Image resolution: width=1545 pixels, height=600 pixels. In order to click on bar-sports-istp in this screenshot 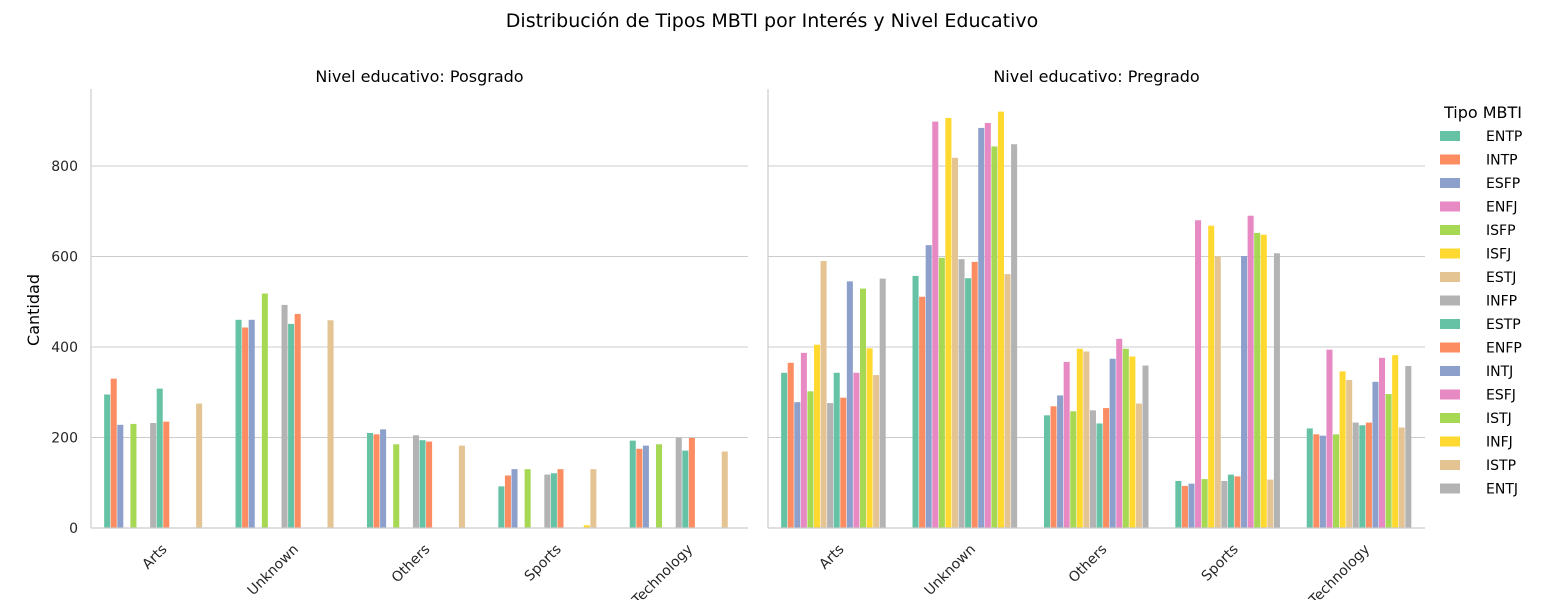, I will do `click(593, 498)`.